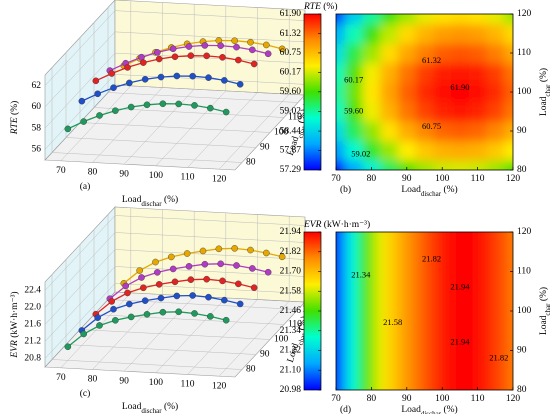  Describe the element at coordinates (124, 174) in the screenshot. I see `x-tick-label: 90` at that location.